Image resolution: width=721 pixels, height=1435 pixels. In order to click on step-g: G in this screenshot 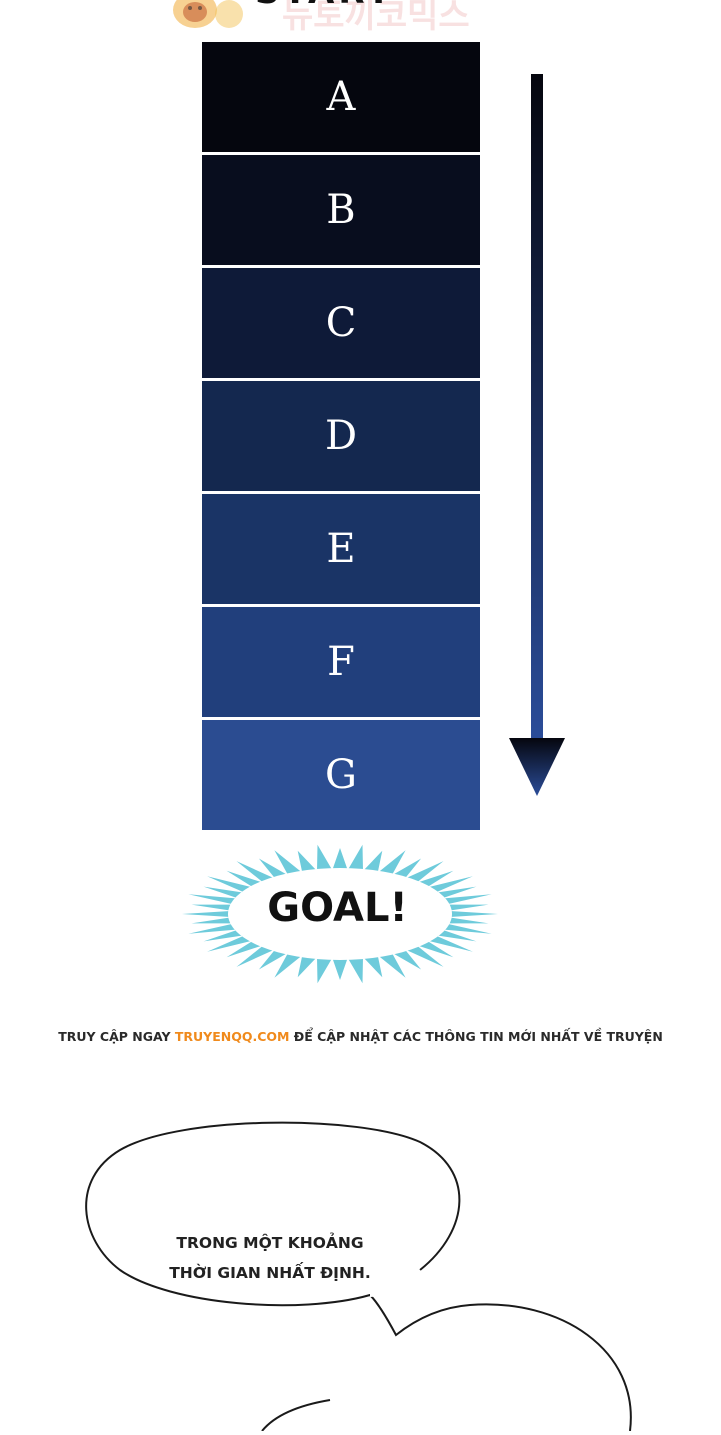, I will do `click(341, 775)`.